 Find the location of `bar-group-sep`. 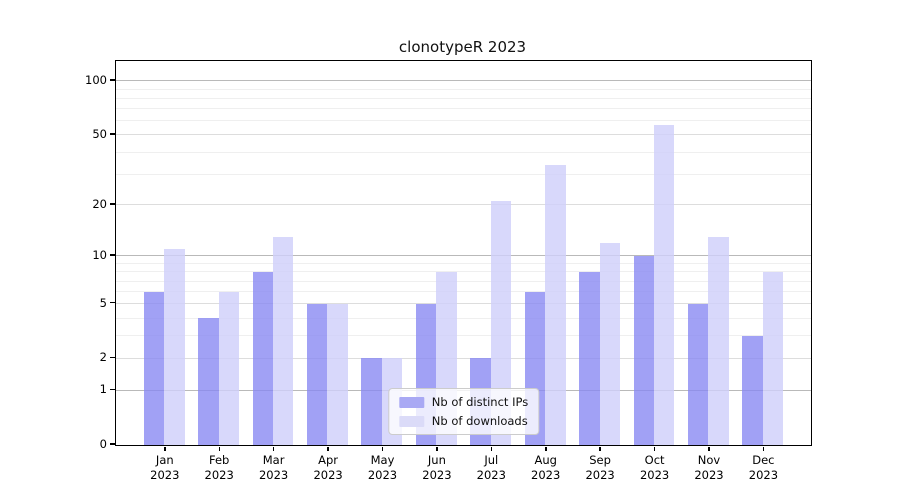

bar-group-sep is located at coordinates (599, 253).